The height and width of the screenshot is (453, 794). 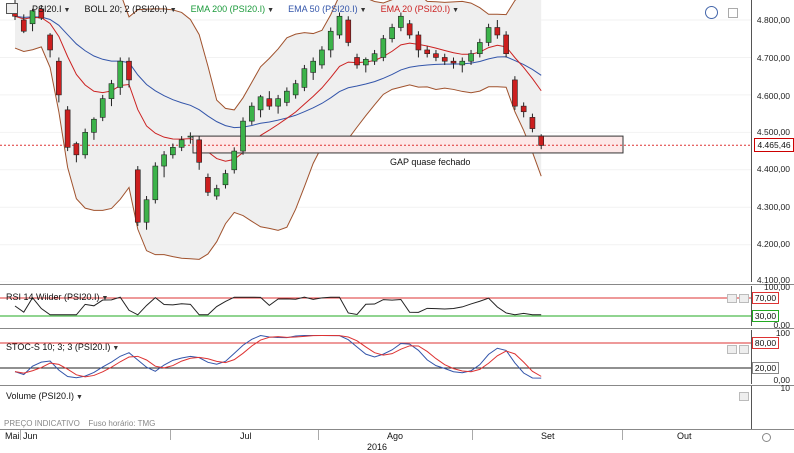 What do you see at coordinates (408, 144) in the screenshot?
I see `gap-zone-rect` at bounding box center [408, 144].